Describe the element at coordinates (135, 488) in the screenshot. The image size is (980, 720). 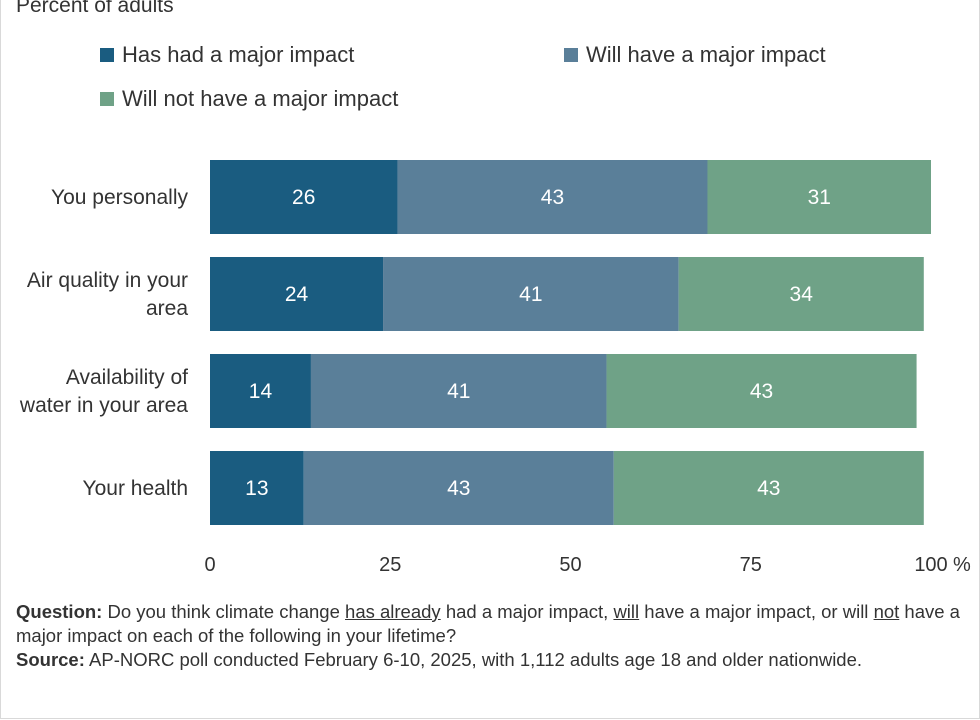
I see `category-label: Your health` at that location.